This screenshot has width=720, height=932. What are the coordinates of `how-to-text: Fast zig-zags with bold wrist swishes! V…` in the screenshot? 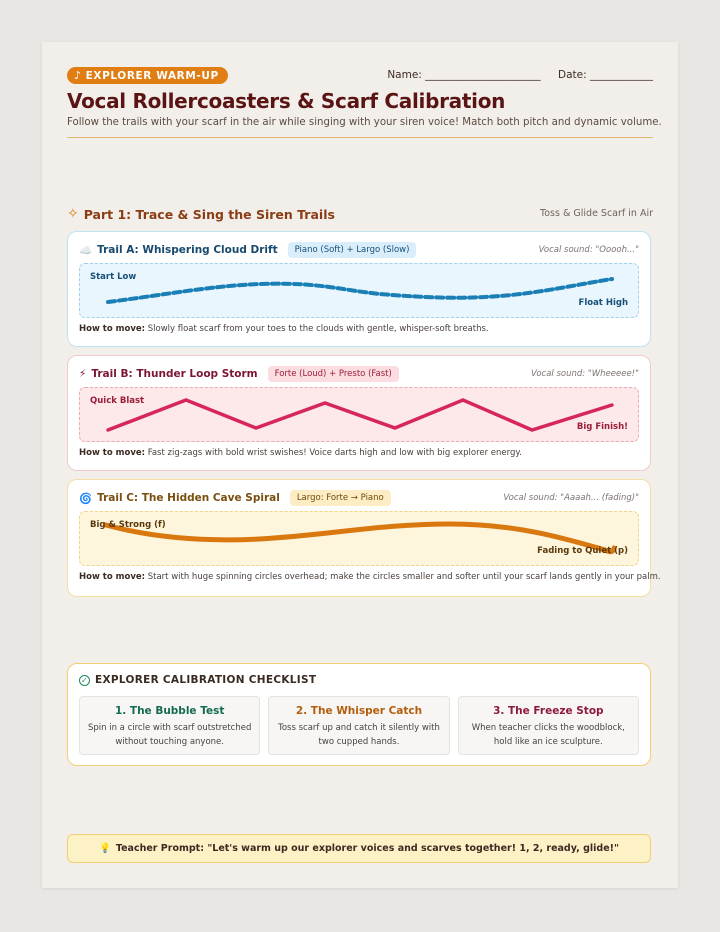 It's located at (334, 453).